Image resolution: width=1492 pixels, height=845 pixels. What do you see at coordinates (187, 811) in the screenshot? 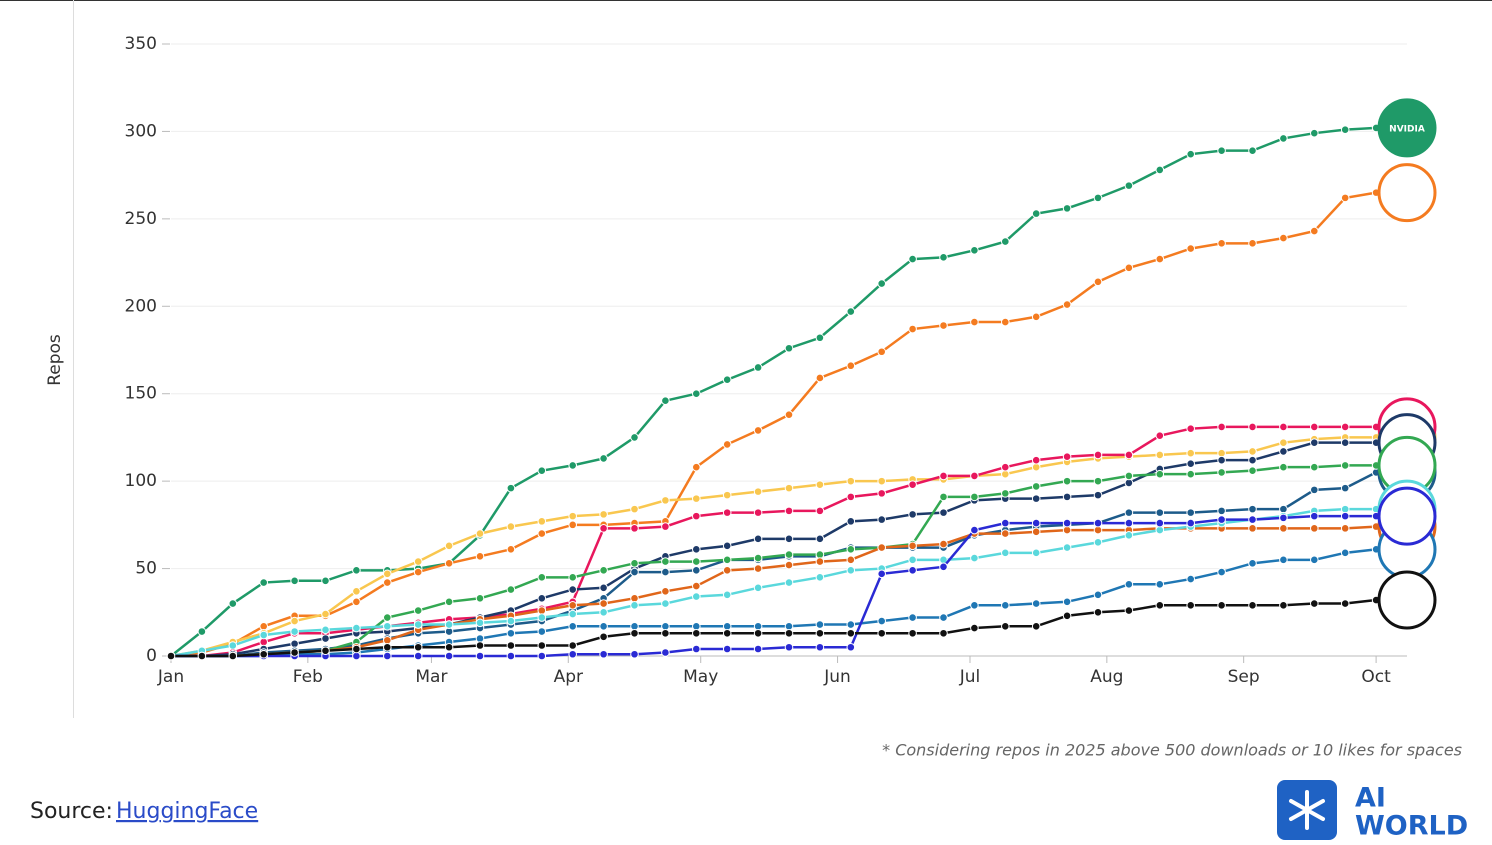
I see `source-link: HuggingFace` at bounding box center [187, 811].